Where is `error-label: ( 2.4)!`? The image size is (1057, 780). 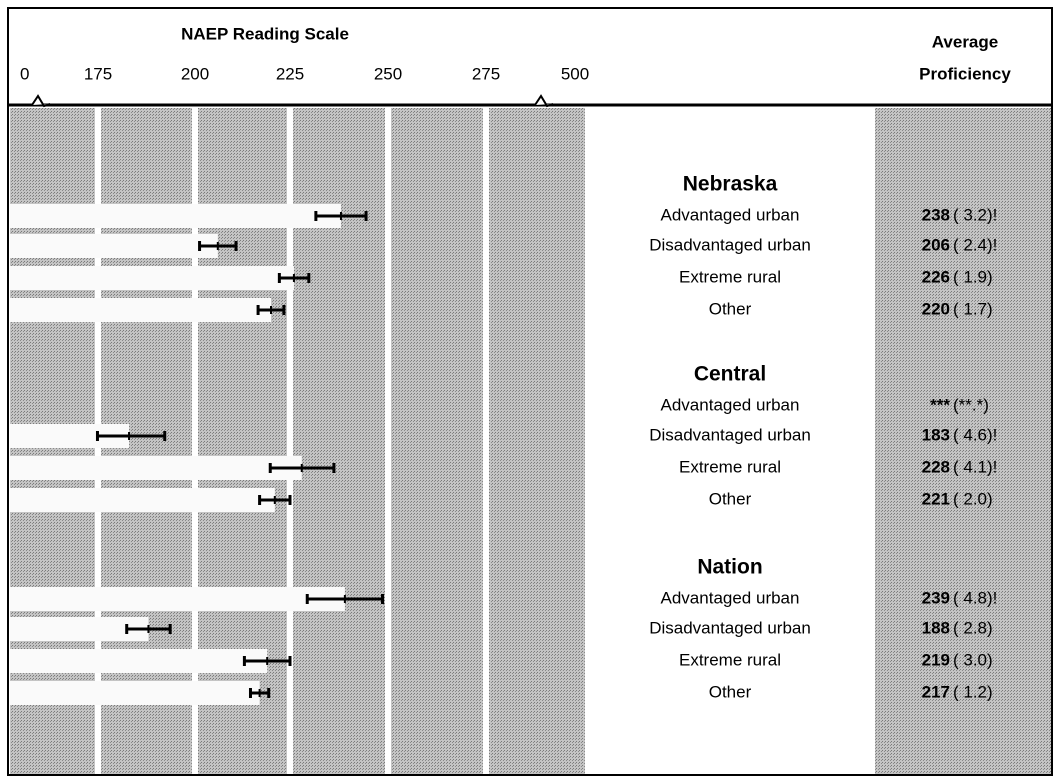
error-label: ( 2.4)! is located at coordinates (975, 244).